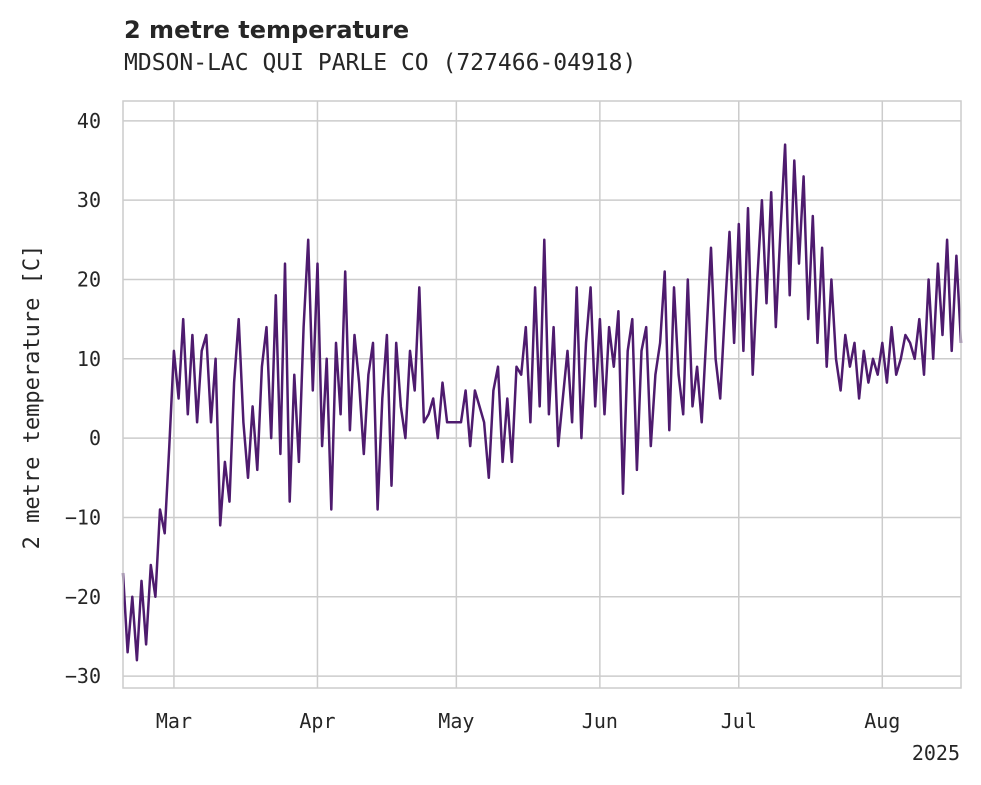  What do you see at coordinates (456, 721) in the screenshot?
I see `x-tick-label: May` at bounding box center [456, 721].